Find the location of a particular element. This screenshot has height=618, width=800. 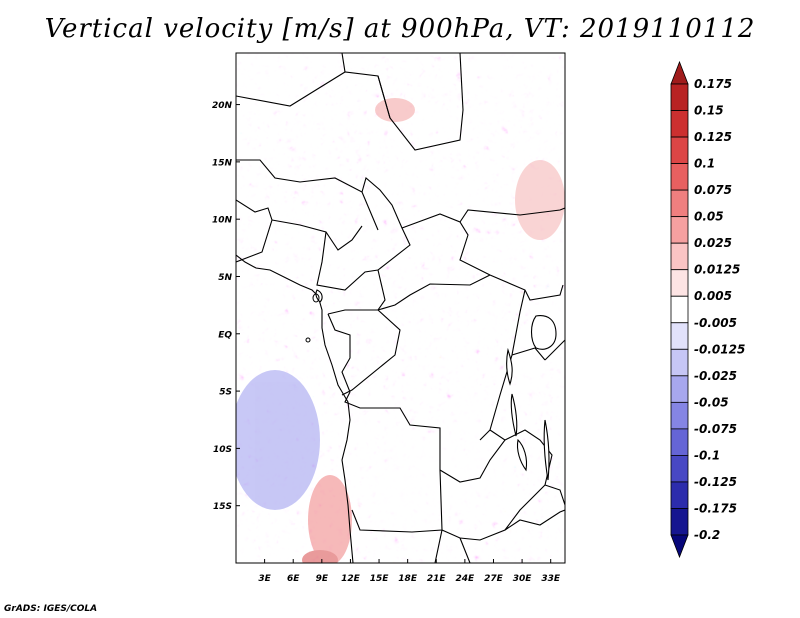

colorbar-label: -0.05 is located at coordinates (711, 402).